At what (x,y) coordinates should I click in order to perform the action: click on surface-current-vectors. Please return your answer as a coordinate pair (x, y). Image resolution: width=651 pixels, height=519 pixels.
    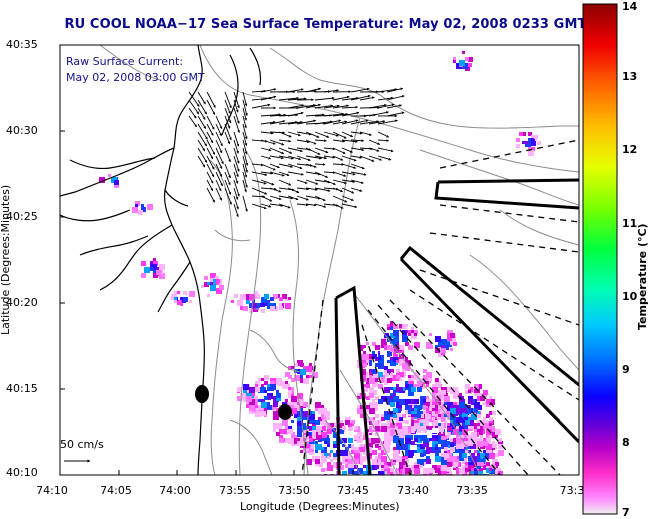
    Looking at the image, I should click on (296, 152).